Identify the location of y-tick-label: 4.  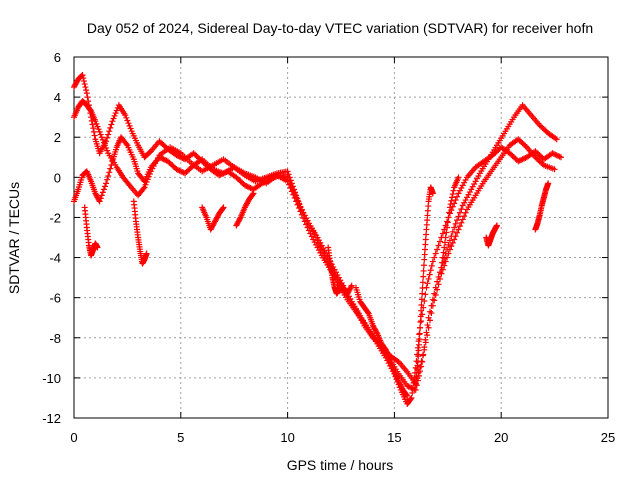
(57, 97).